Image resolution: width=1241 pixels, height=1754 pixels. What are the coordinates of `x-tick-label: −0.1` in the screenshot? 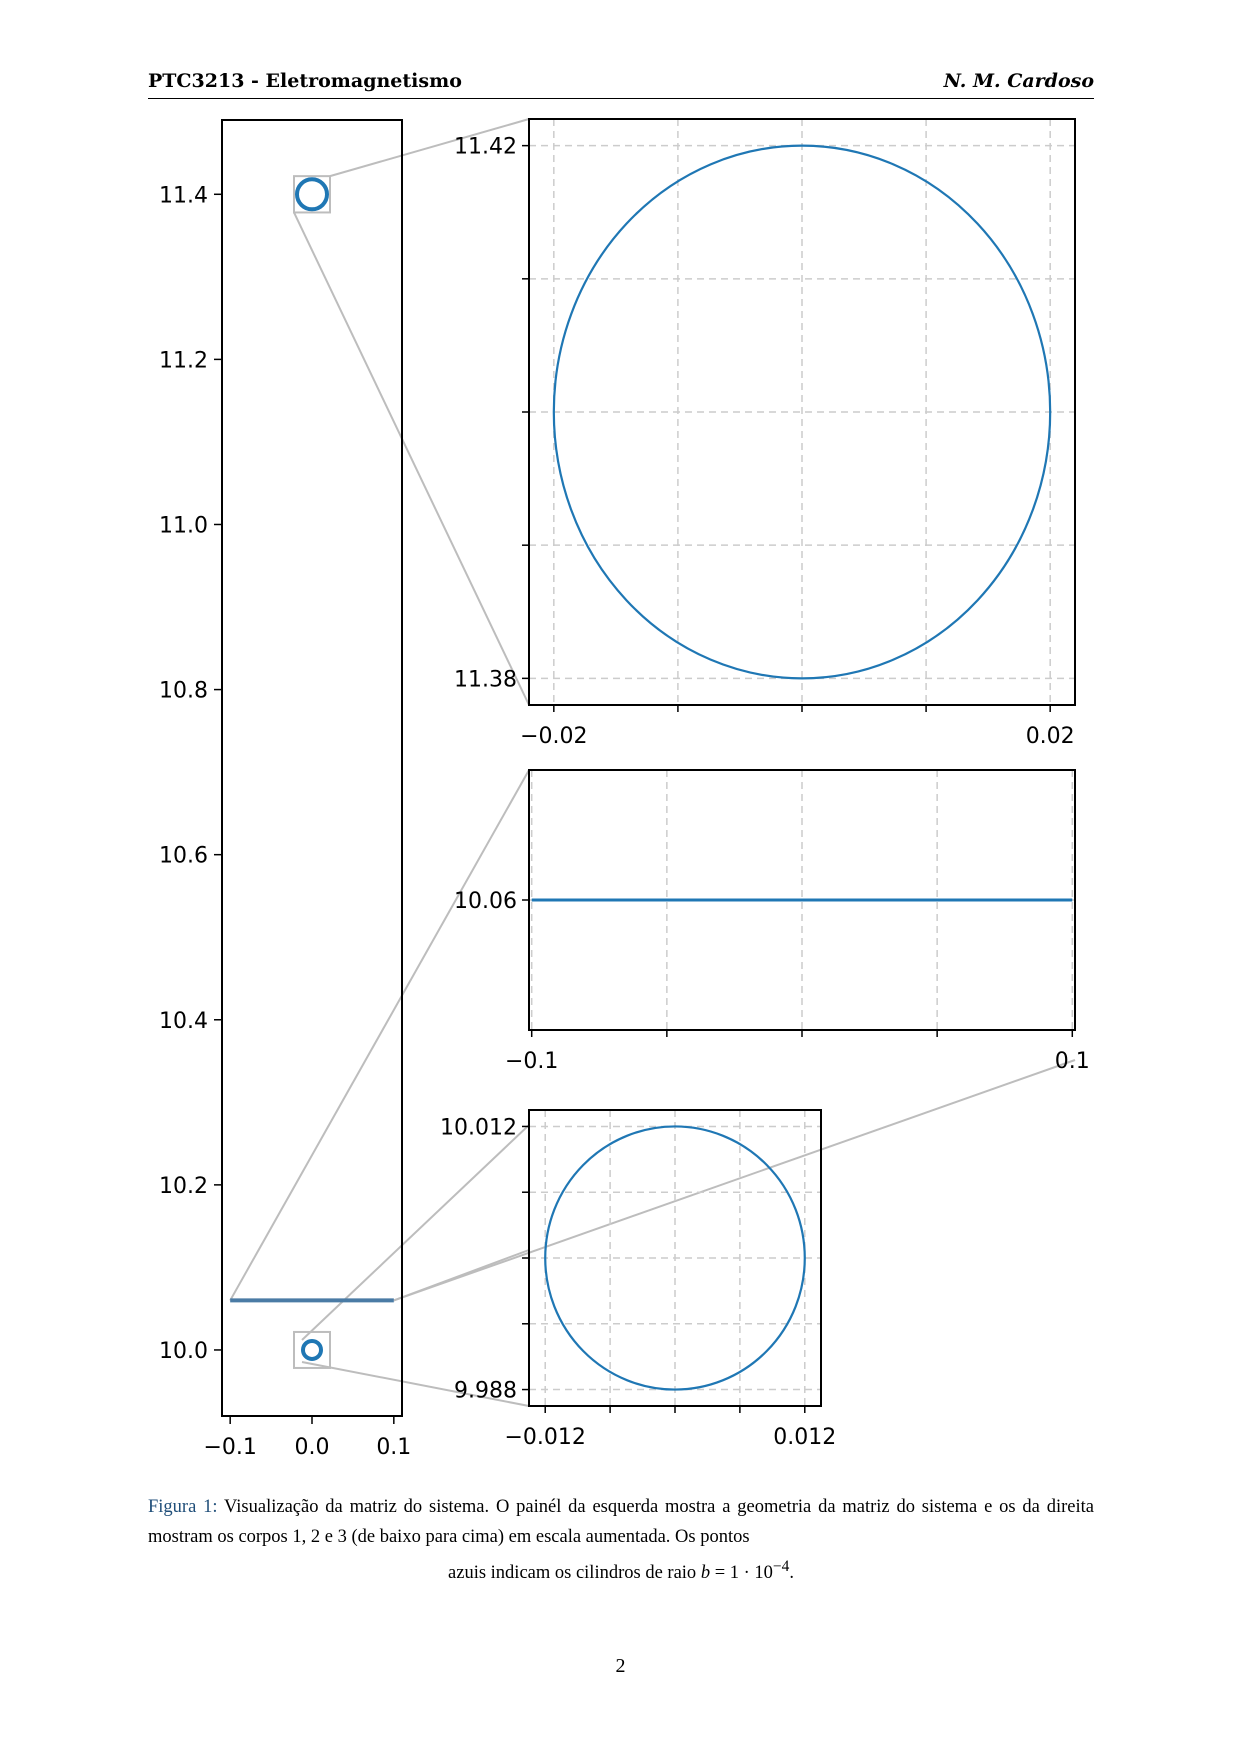 It's located at (229, 1447).